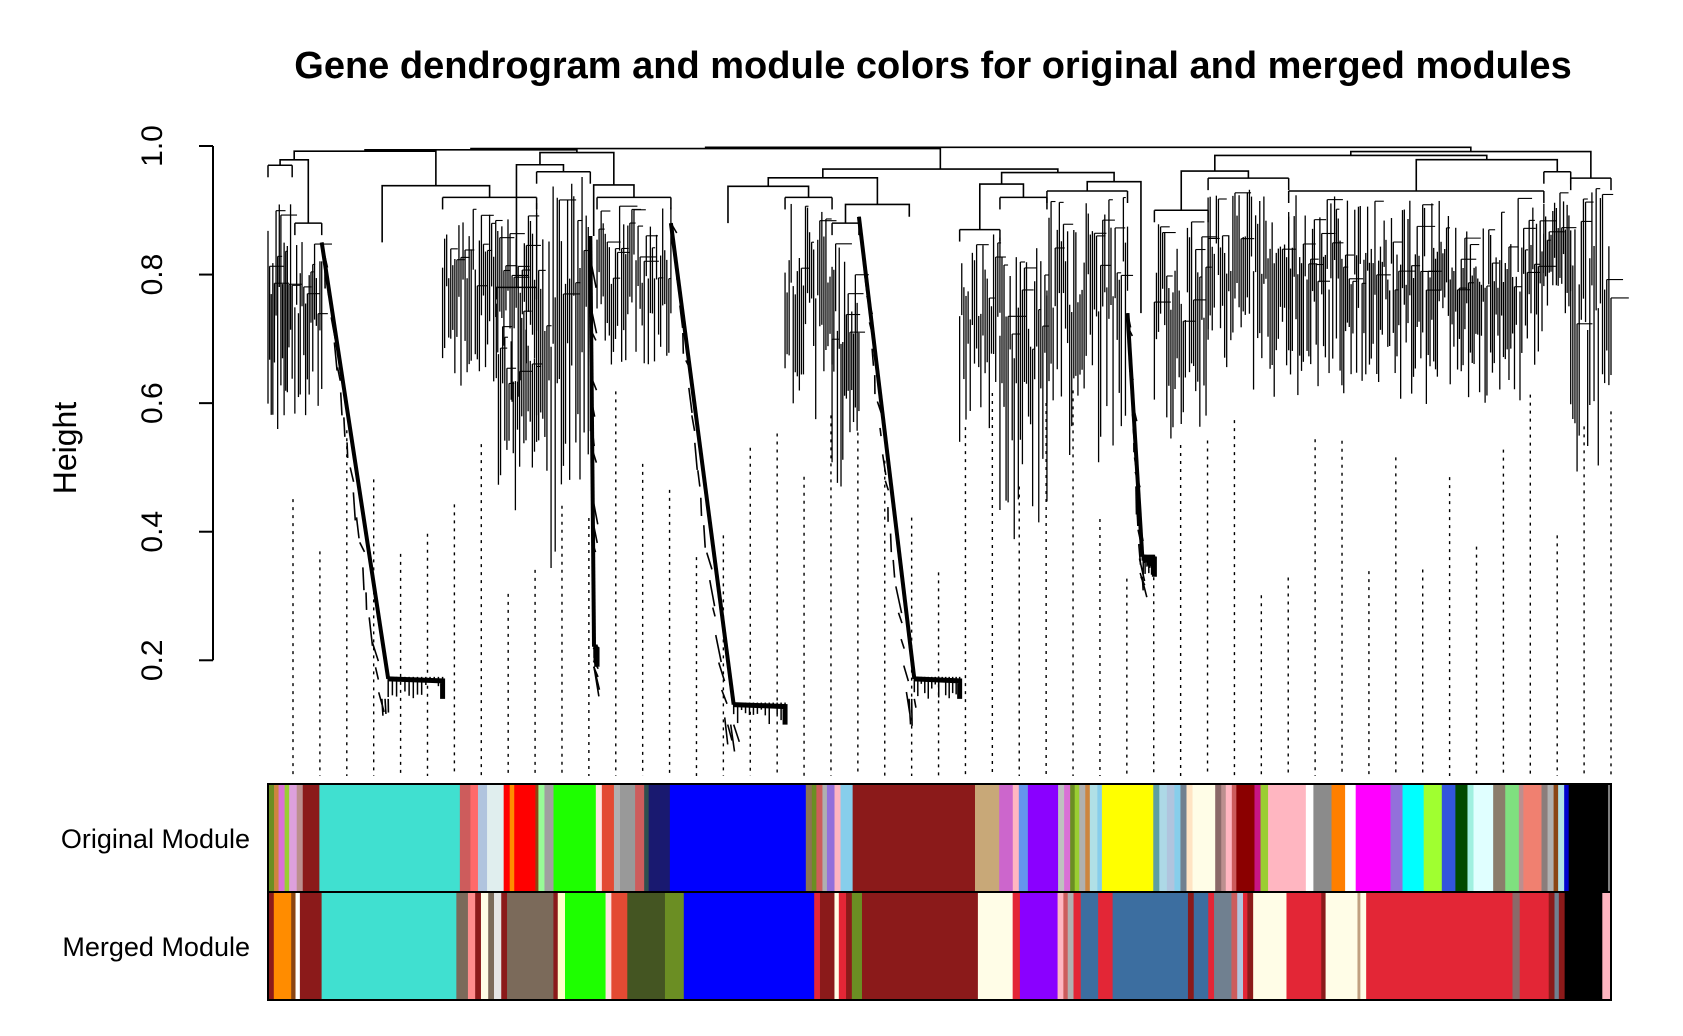 This screenshot has height=1036, width=1683. What do you see at coordinates (155, 839) in the screenshot?
I see `color-row-label: Original Module` at bounding box center [155, 839].